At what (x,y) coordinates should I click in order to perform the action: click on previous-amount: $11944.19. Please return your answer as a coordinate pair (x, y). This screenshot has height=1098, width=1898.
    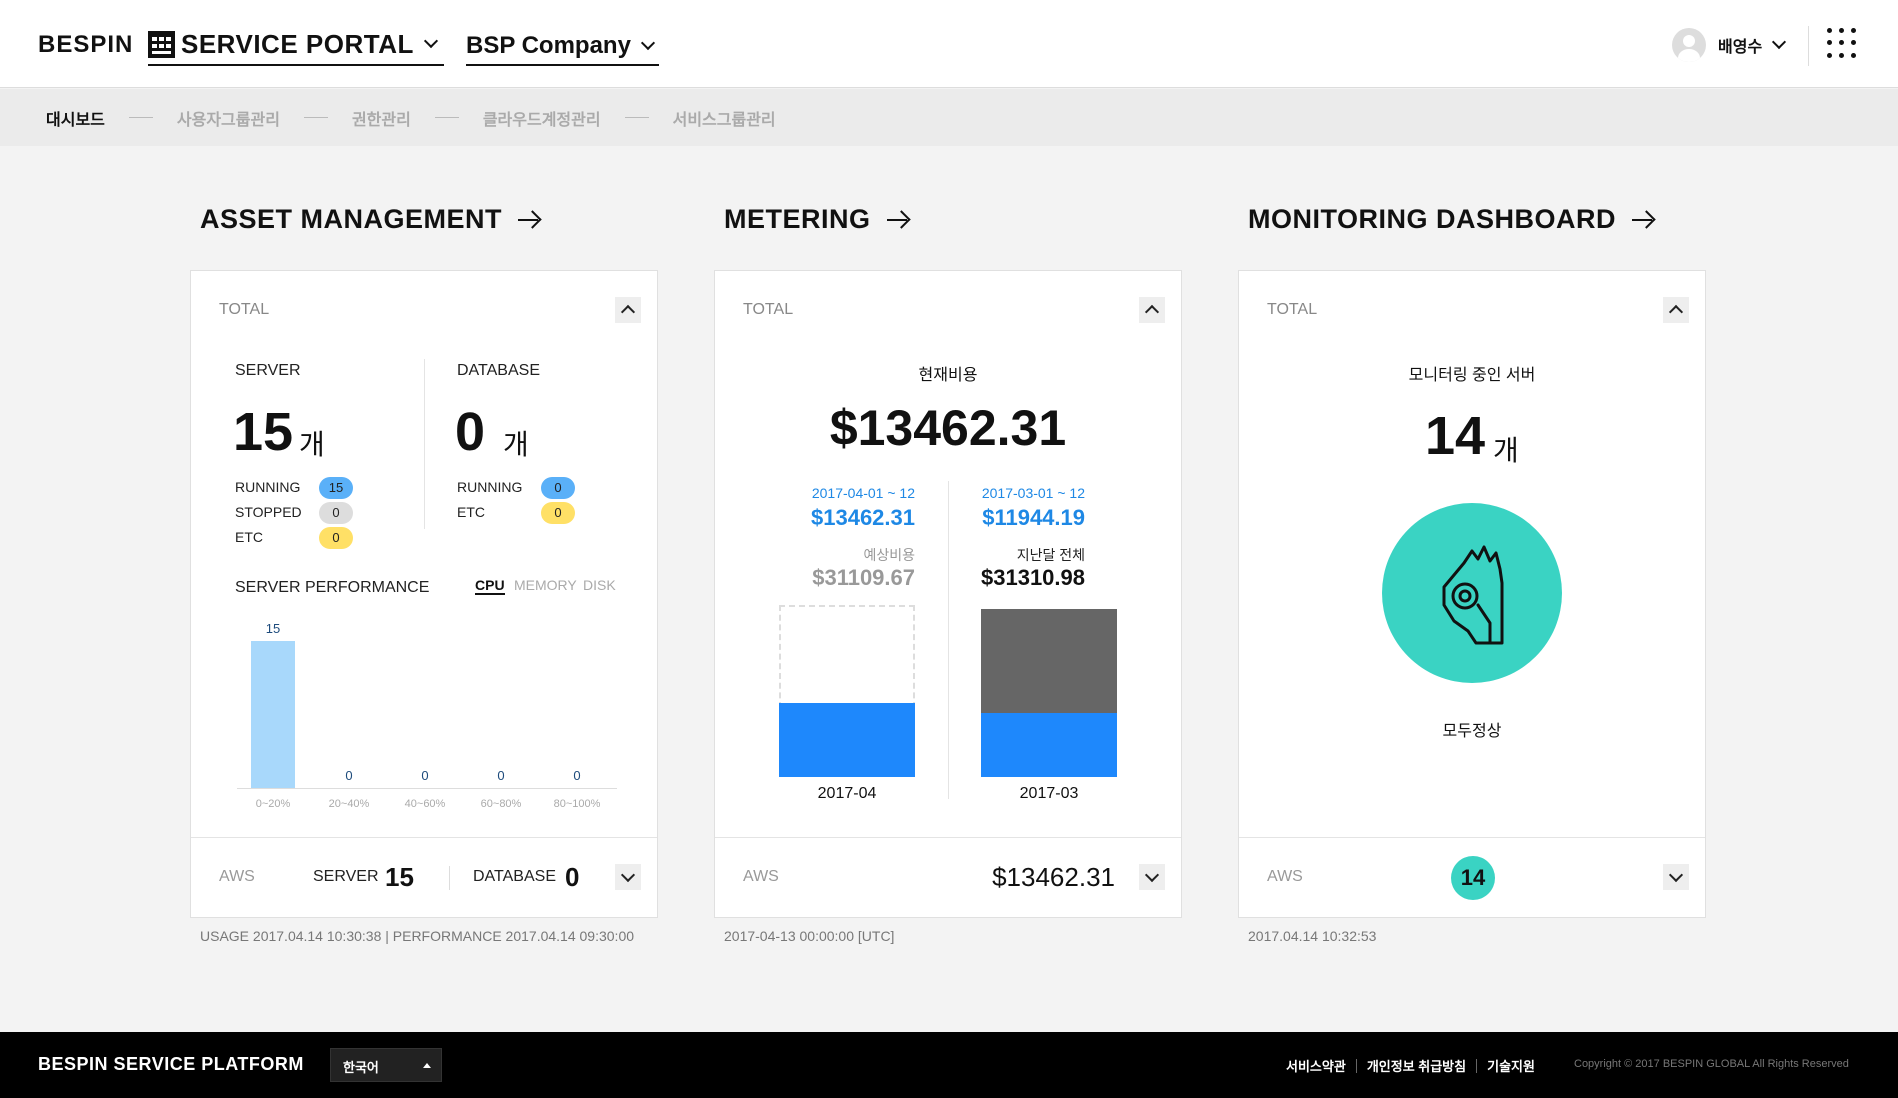
    Looking at the image, I should click on (1033, 517).